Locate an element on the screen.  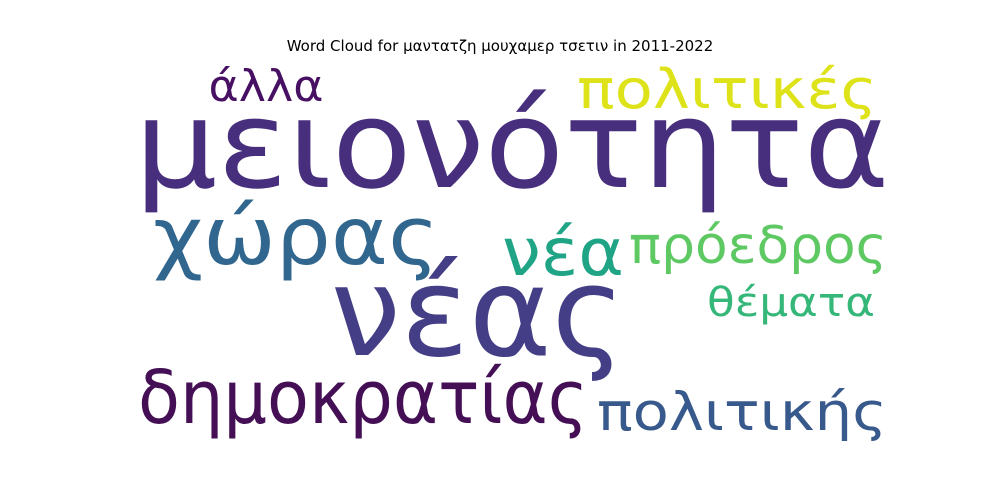
word-politikis: πολιτικής is located at coordinates (742, 412).